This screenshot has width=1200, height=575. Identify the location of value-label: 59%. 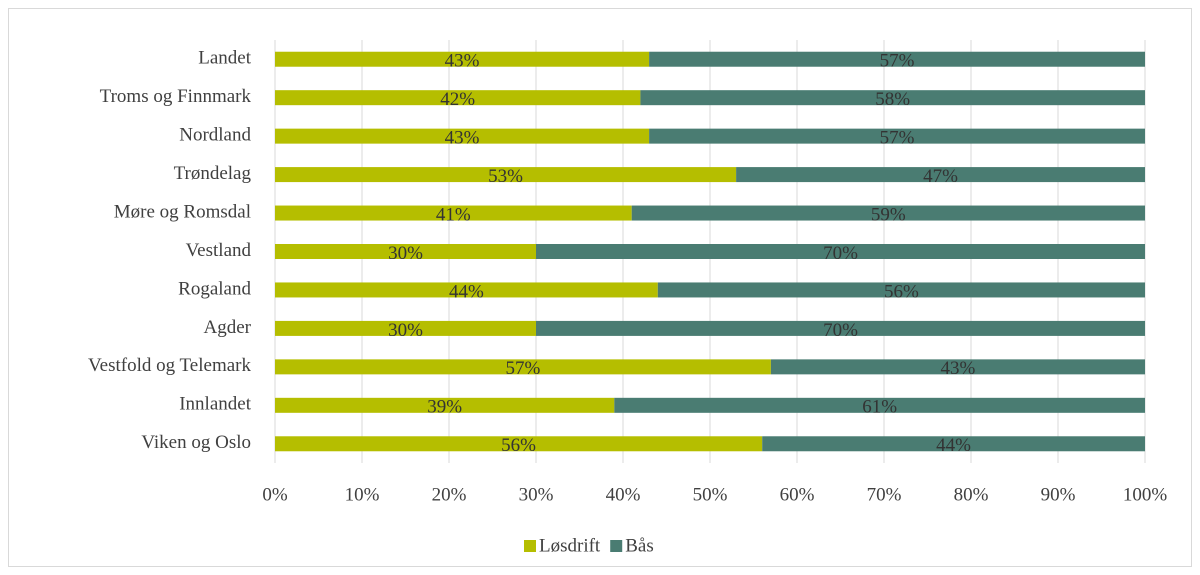
(888, 214).